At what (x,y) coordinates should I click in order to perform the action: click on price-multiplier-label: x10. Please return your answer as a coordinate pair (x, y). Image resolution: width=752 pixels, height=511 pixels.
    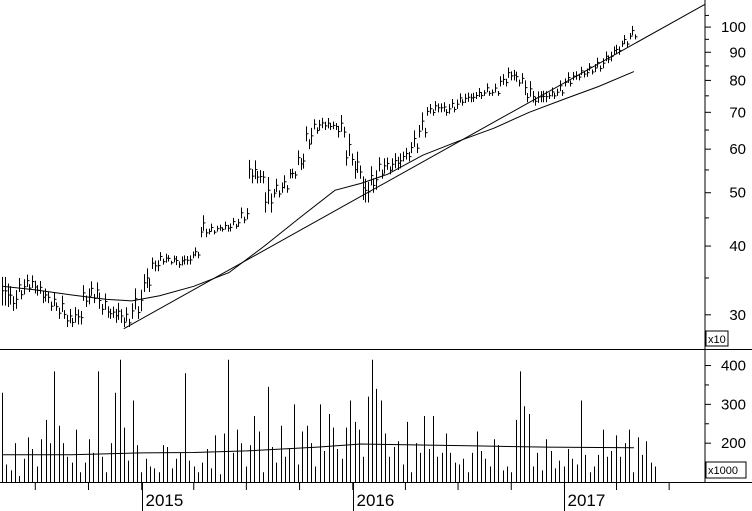
    Looking at the image, I should click on (717, 340).